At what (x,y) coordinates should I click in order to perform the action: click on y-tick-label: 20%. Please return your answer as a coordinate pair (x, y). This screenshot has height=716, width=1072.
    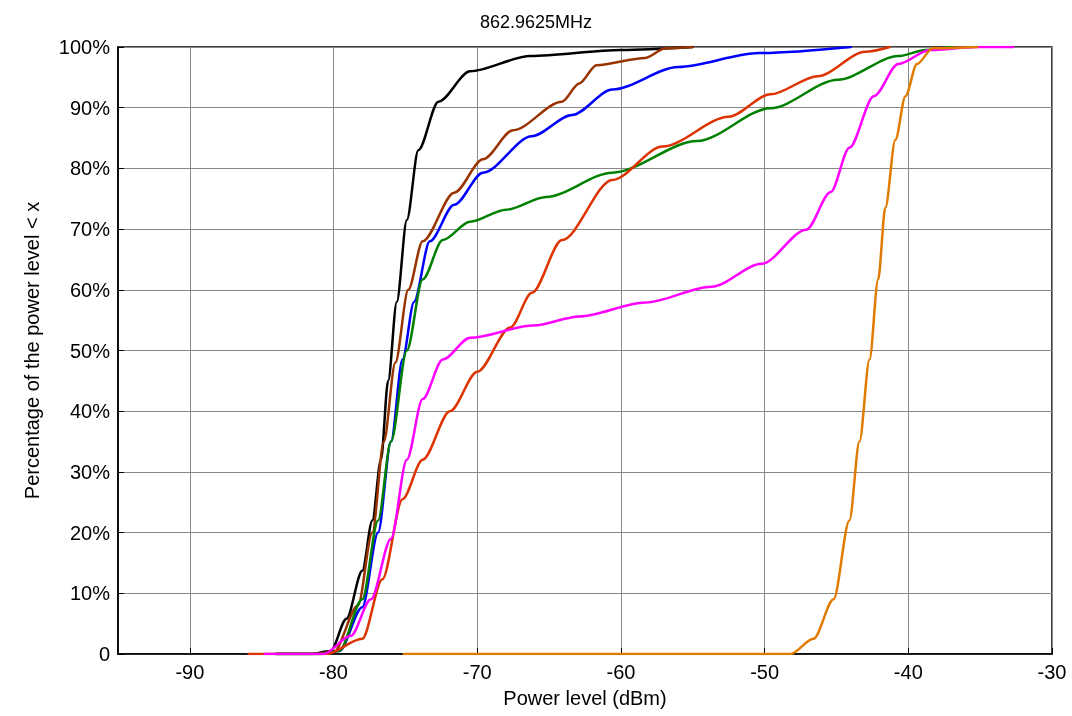
    Looking at the image, I should click on (90, 532).